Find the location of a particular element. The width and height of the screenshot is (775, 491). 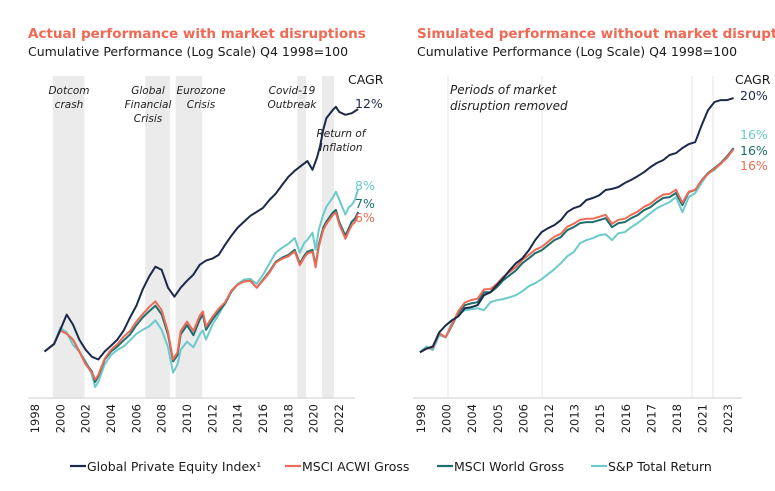

right-x-tick-2005: 2005 is located at coordinates (498, 418).